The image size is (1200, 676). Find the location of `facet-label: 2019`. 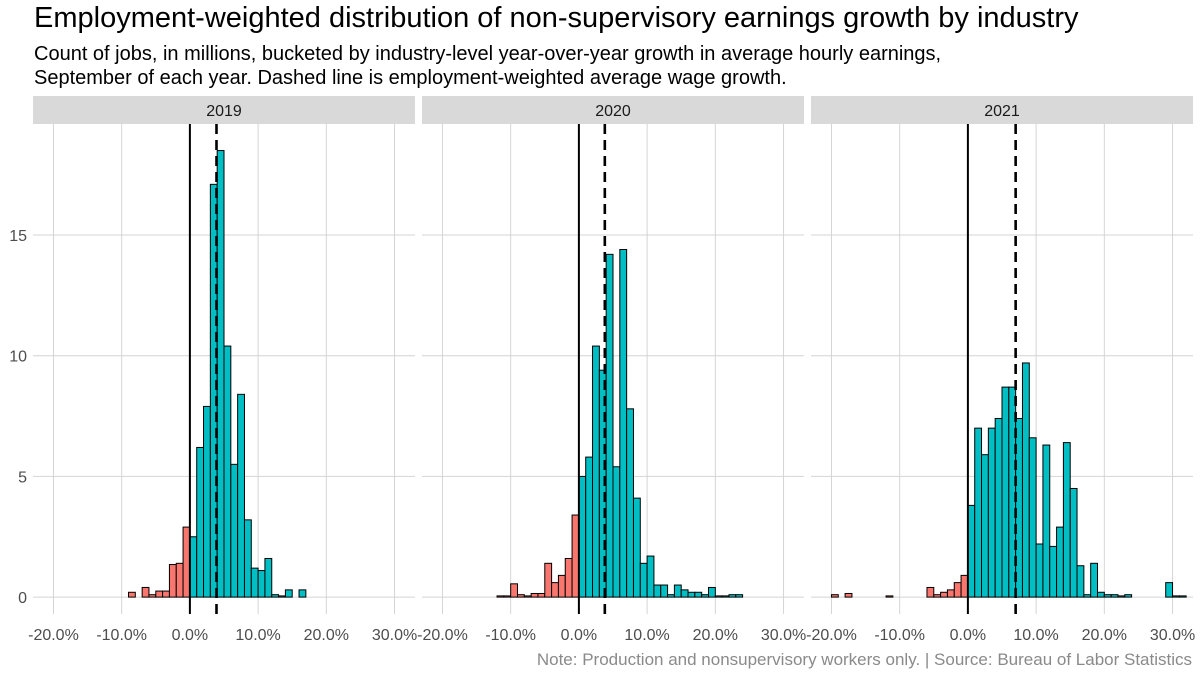

facet-label: 2019 is located at coordinates (224, 111).